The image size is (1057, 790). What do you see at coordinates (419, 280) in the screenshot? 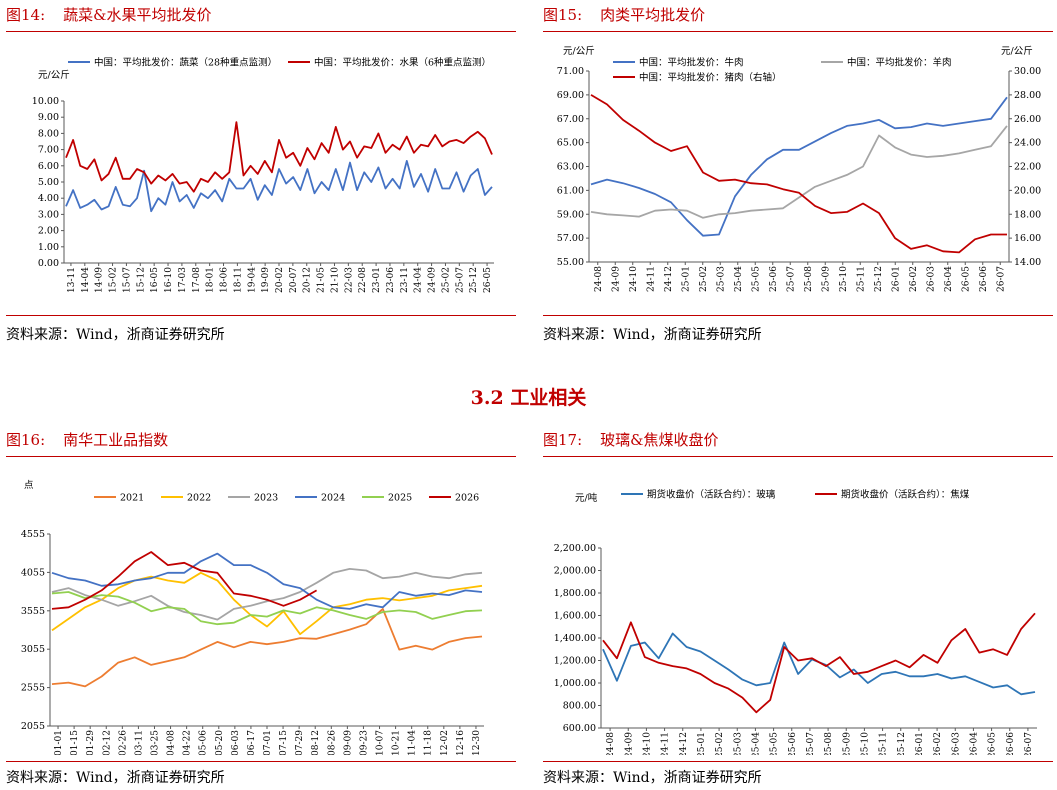
I see `x-tick-label: 24-04` at bounding box center [419, 280].